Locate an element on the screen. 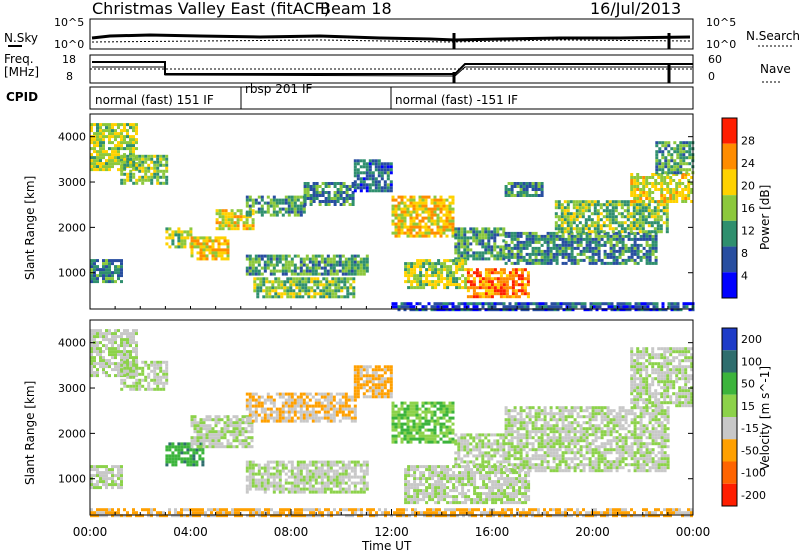 The height and width of the screenshot is (554, 800). cpid-segment-3: normal (fast) -151 IF is located at coordinates (456, 100).